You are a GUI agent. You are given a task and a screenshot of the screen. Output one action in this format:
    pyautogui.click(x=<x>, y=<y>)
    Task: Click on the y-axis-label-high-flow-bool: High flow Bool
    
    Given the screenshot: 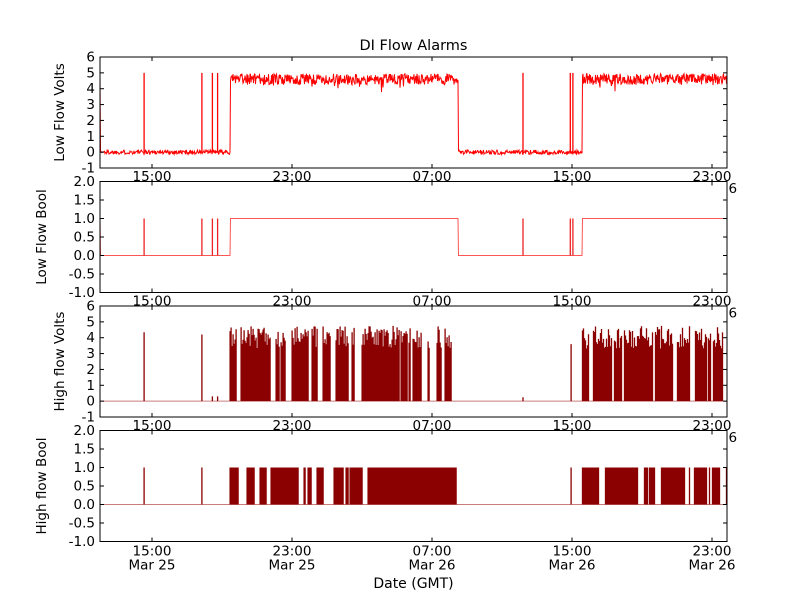 What is the action you would take?
    pyautogui.click(x=42, y=486)
    